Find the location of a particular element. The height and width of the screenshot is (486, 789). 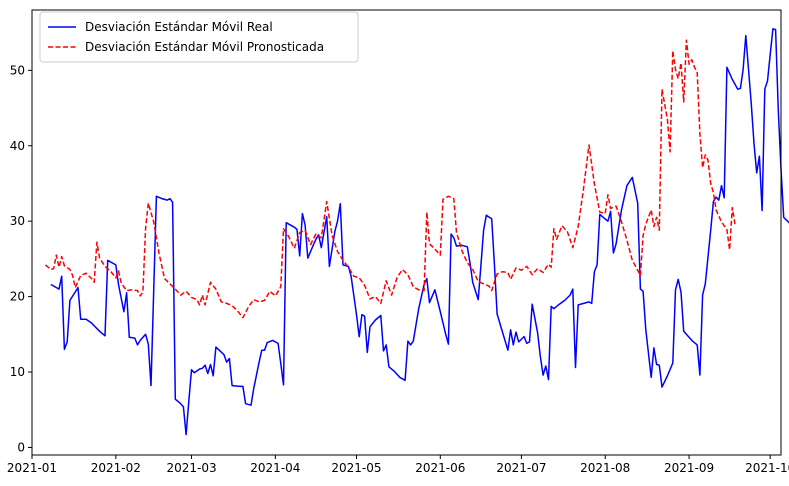

x-tick-label: 2021-03 is located at coordinates (191, 468).